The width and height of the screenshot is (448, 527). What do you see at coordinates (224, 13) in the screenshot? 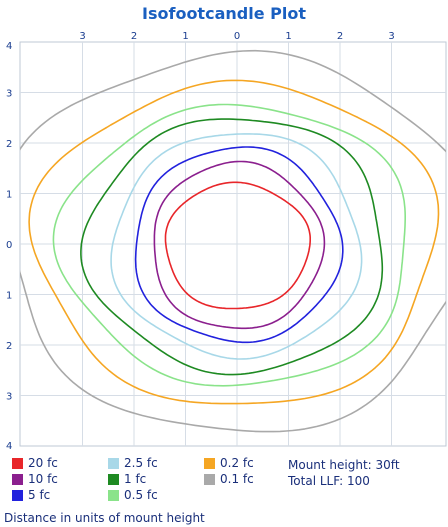
I see `chart-title: Isofootcandle Plot` at bounding box center [224, 13].